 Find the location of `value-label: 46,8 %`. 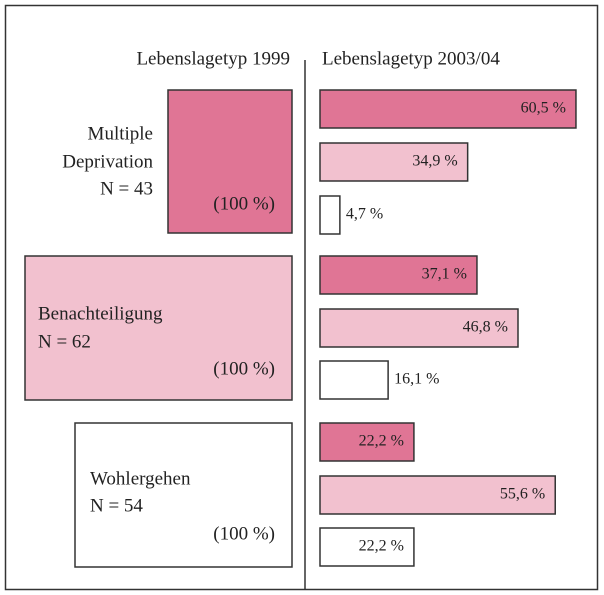

value-label: 46,8 % is located at coordinates (485, 327).